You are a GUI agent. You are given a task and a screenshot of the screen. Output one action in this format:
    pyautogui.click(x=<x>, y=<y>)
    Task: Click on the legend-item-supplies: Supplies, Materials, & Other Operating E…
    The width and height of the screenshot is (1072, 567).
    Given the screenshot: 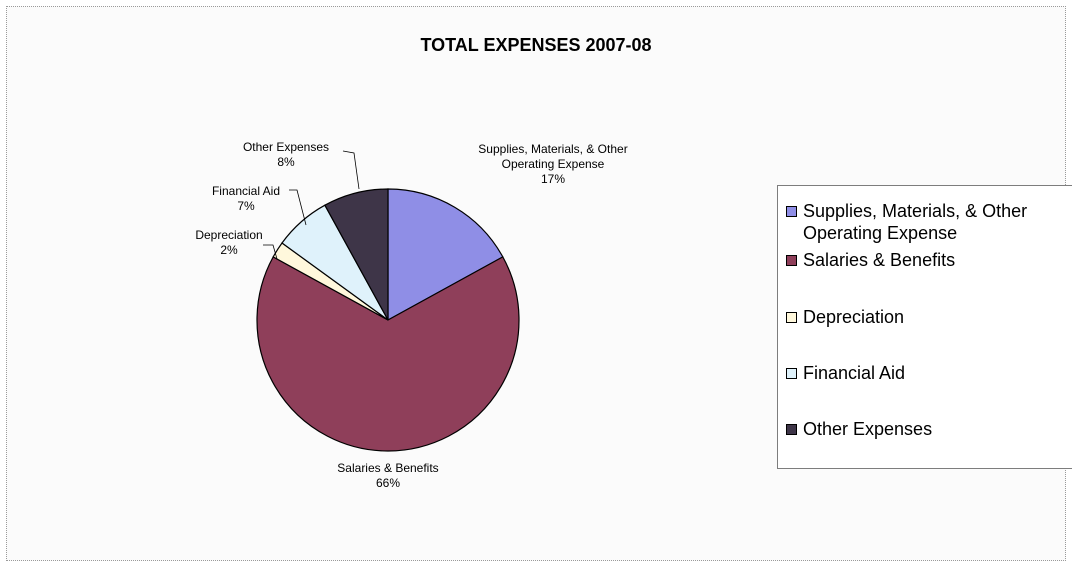 What is the action you would take?
    pyautogui.click(x=929, y=222)
    